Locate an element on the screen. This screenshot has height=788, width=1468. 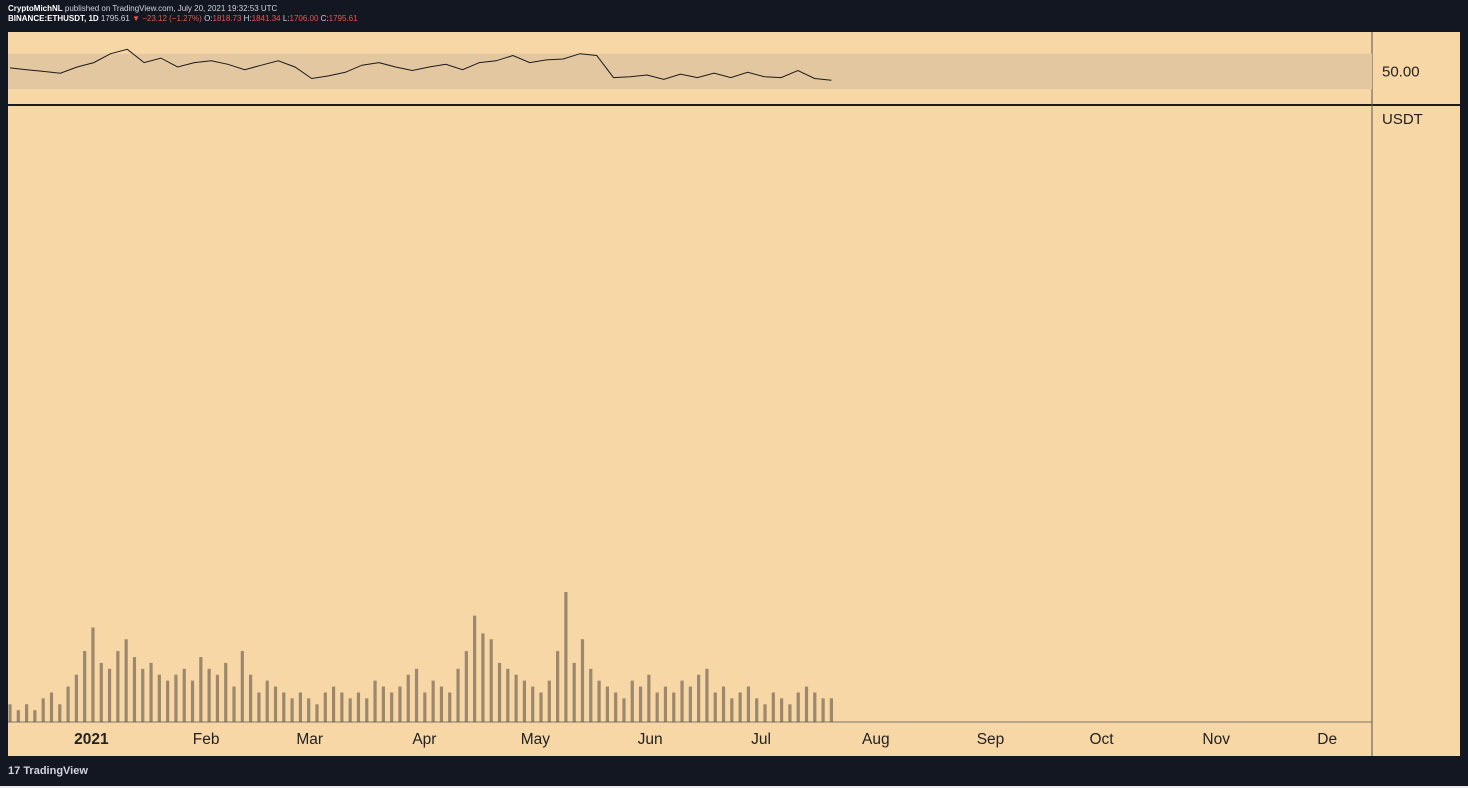
last-price-value: 1795.61 is located at coordinates (115, 18).